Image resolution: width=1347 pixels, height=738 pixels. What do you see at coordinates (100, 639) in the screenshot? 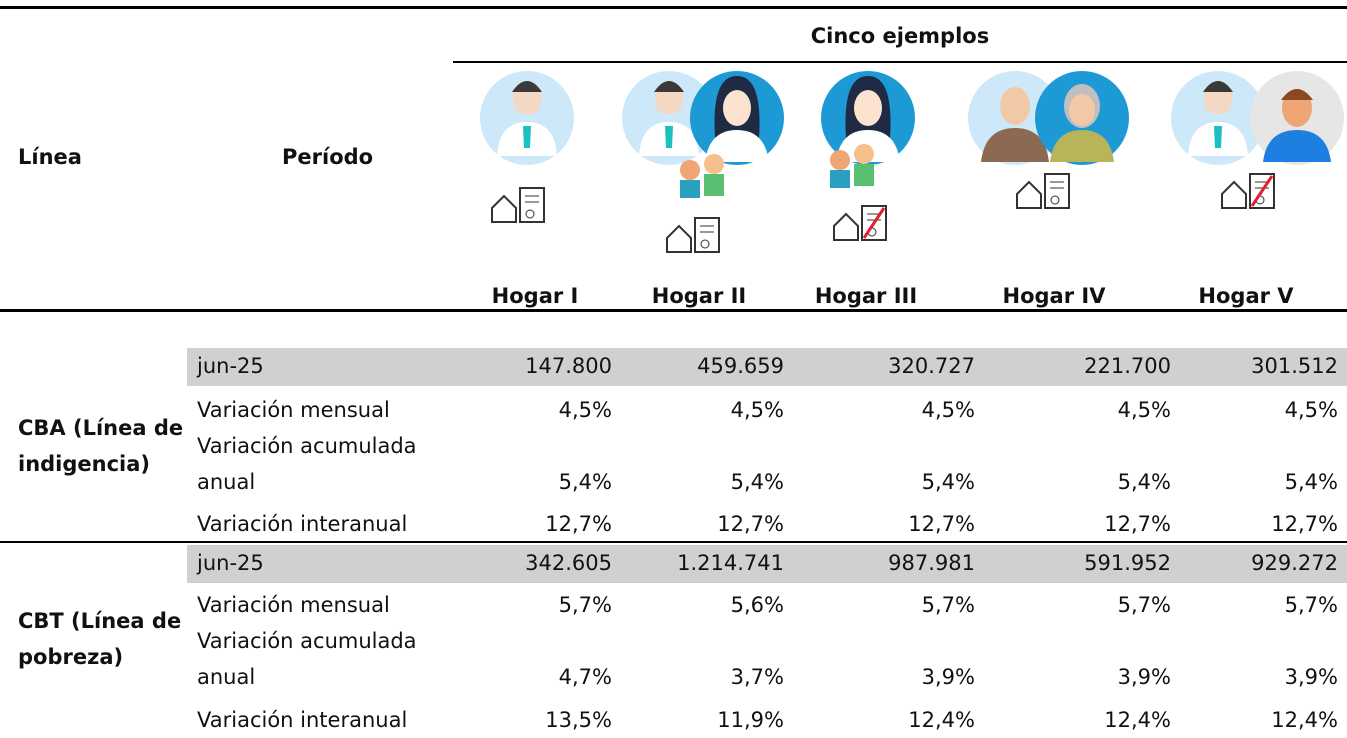
I see `section-label: CBT (Línea de pobreza)` at bounding box center [100, 639].